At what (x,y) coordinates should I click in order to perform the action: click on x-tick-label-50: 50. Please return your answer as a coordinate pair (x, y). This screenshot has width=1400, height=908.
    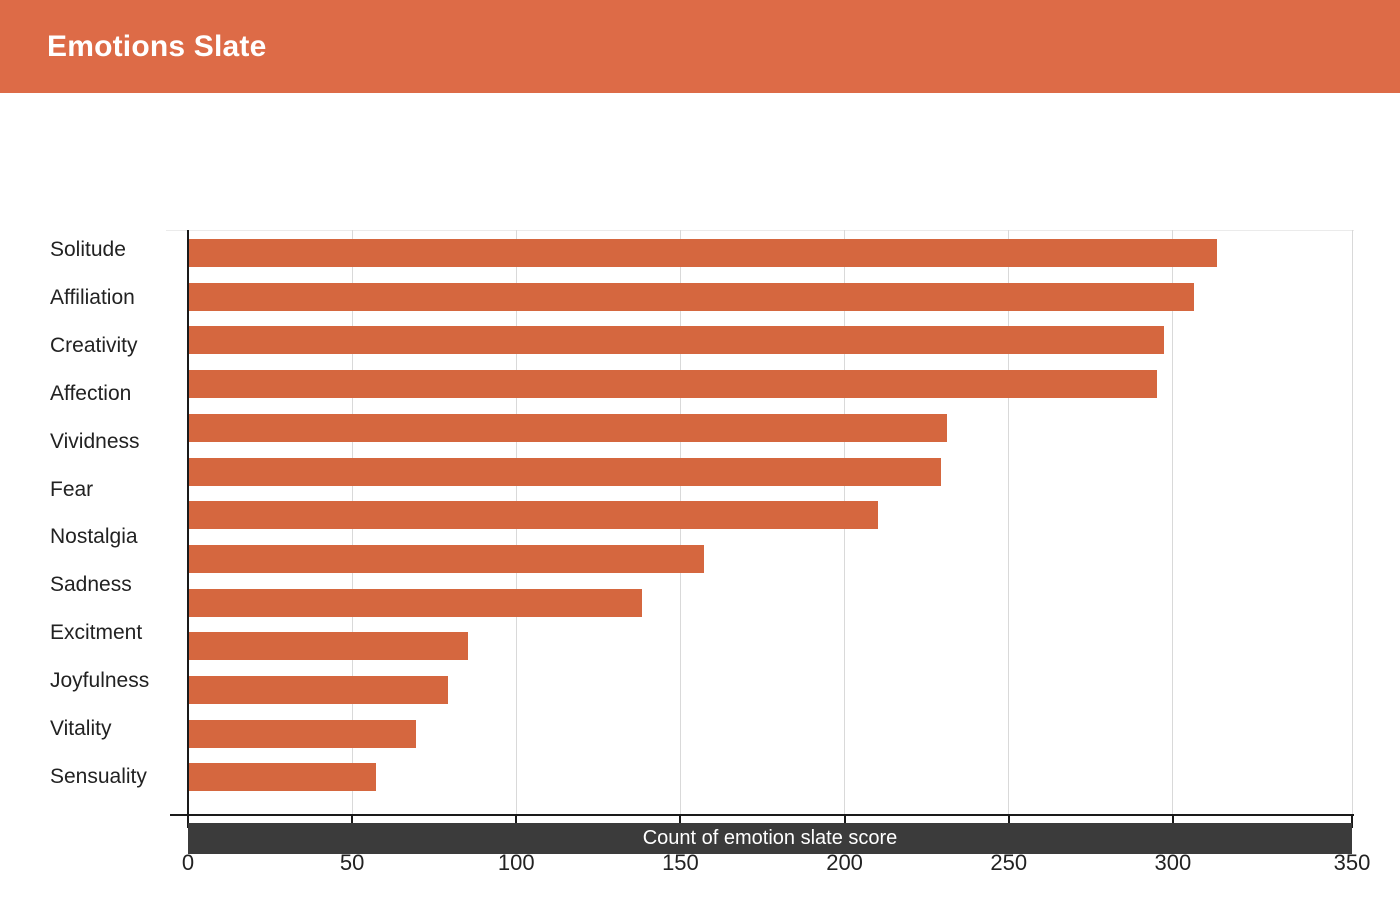
    Looking at the image, I should click on (352, 862).